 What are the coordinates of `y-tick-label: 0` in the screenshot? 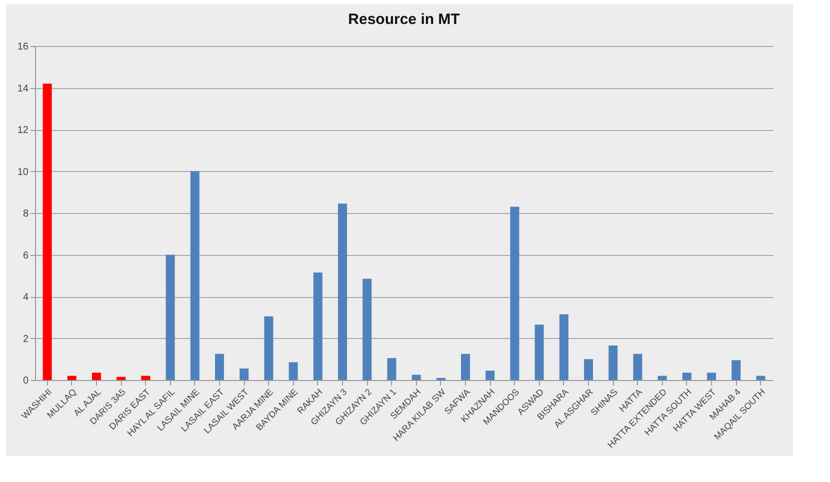 It's located at (25, 381).